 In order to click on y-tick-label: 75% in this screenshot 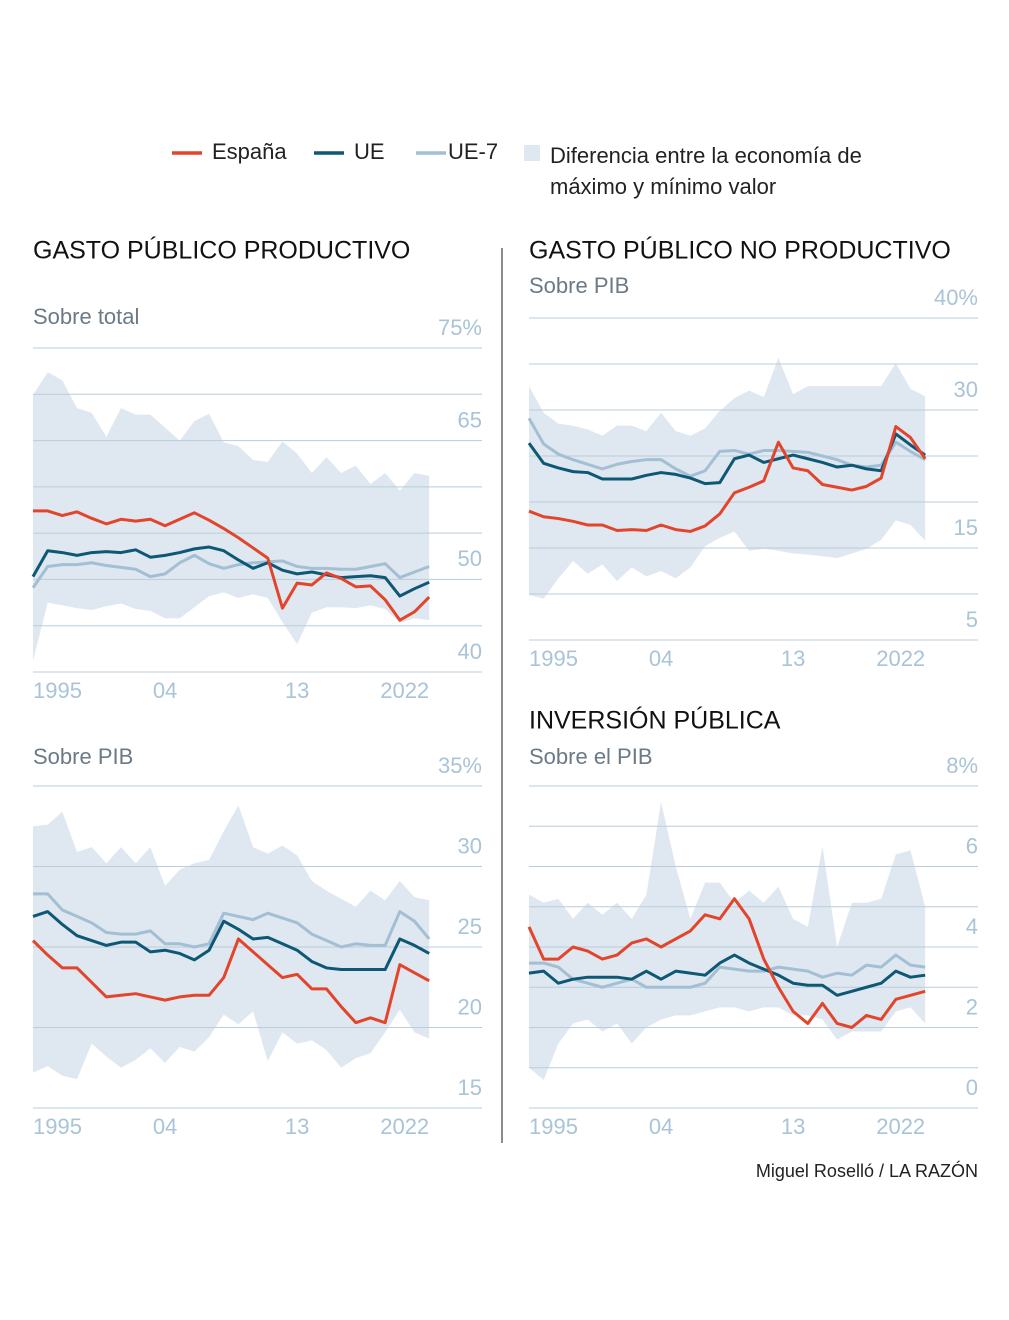, I will do `click(460, 327)`.